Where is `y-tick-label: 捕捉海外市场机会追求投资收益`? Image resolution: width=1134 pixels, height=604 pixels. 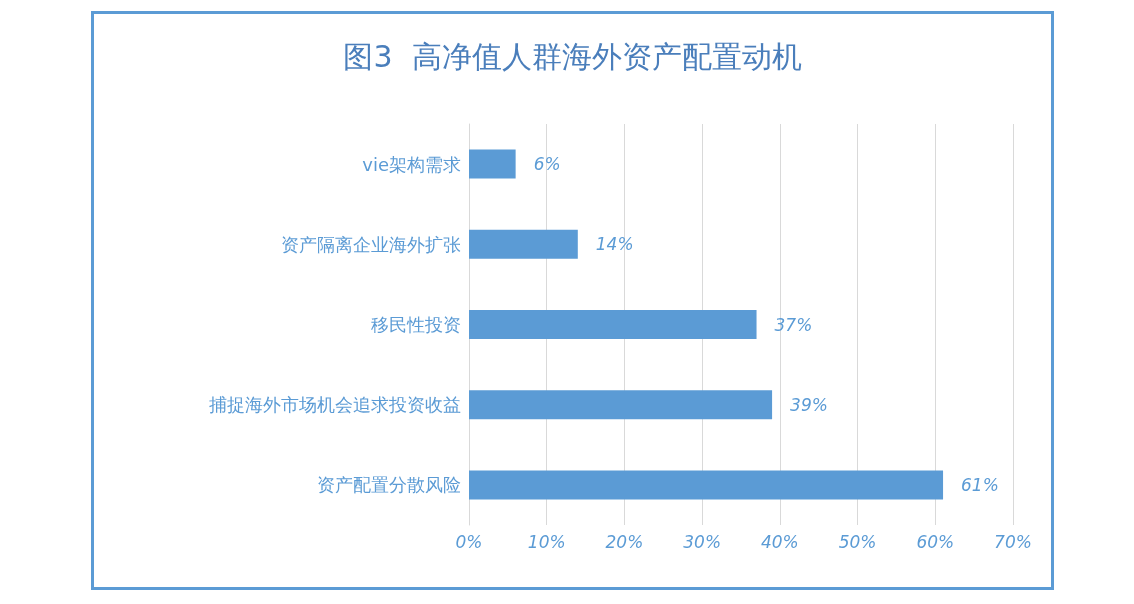 y-tick-label: 捕捉海外市场机会追求投资收益 is located at coordinates (335, 405).